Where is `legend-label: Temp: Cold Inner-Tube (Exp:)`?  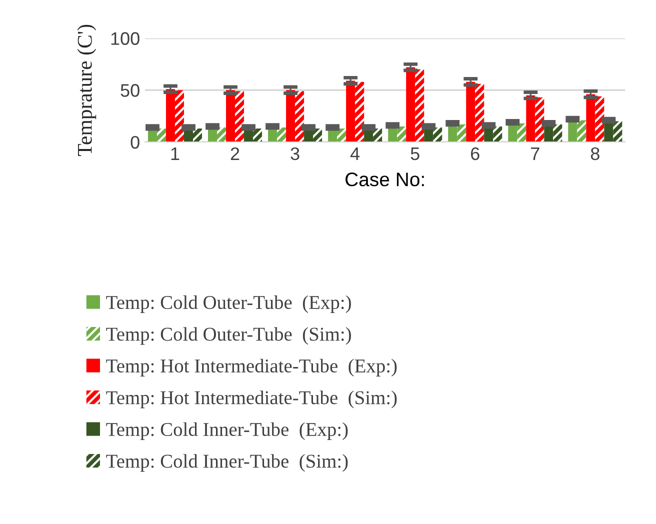 legend-label: Temp: Cold Inner-Tube (Exp:) is located at coordinates (227, 431).